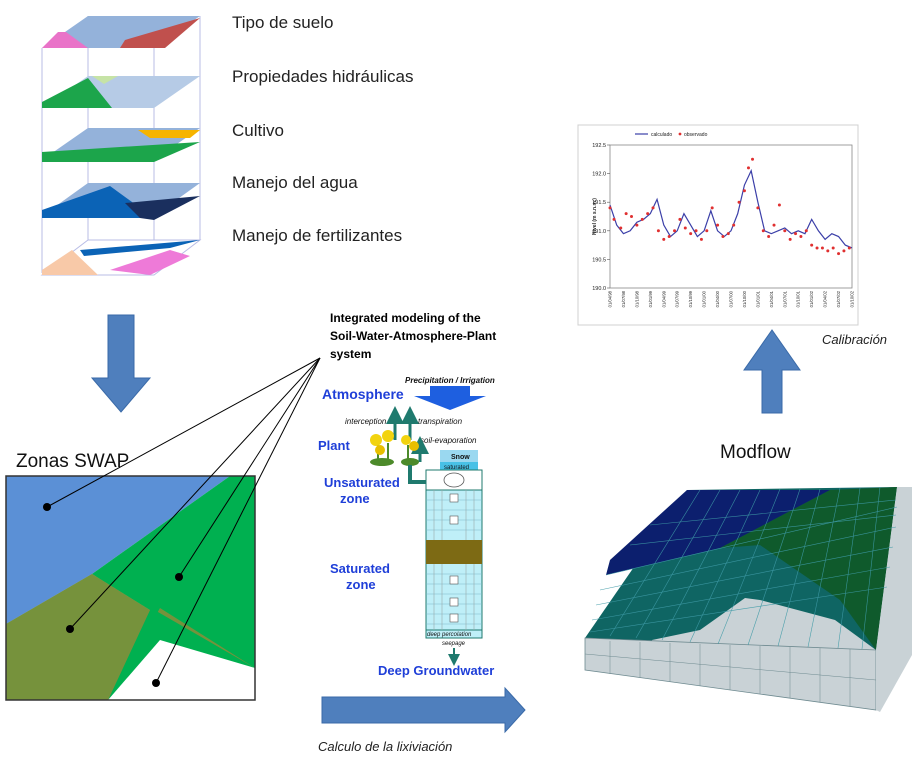 This screenshot has height=767, width=924. Describe the element at coordinates (382, 448) in the screenshot. I see `flower-icon` at that location.